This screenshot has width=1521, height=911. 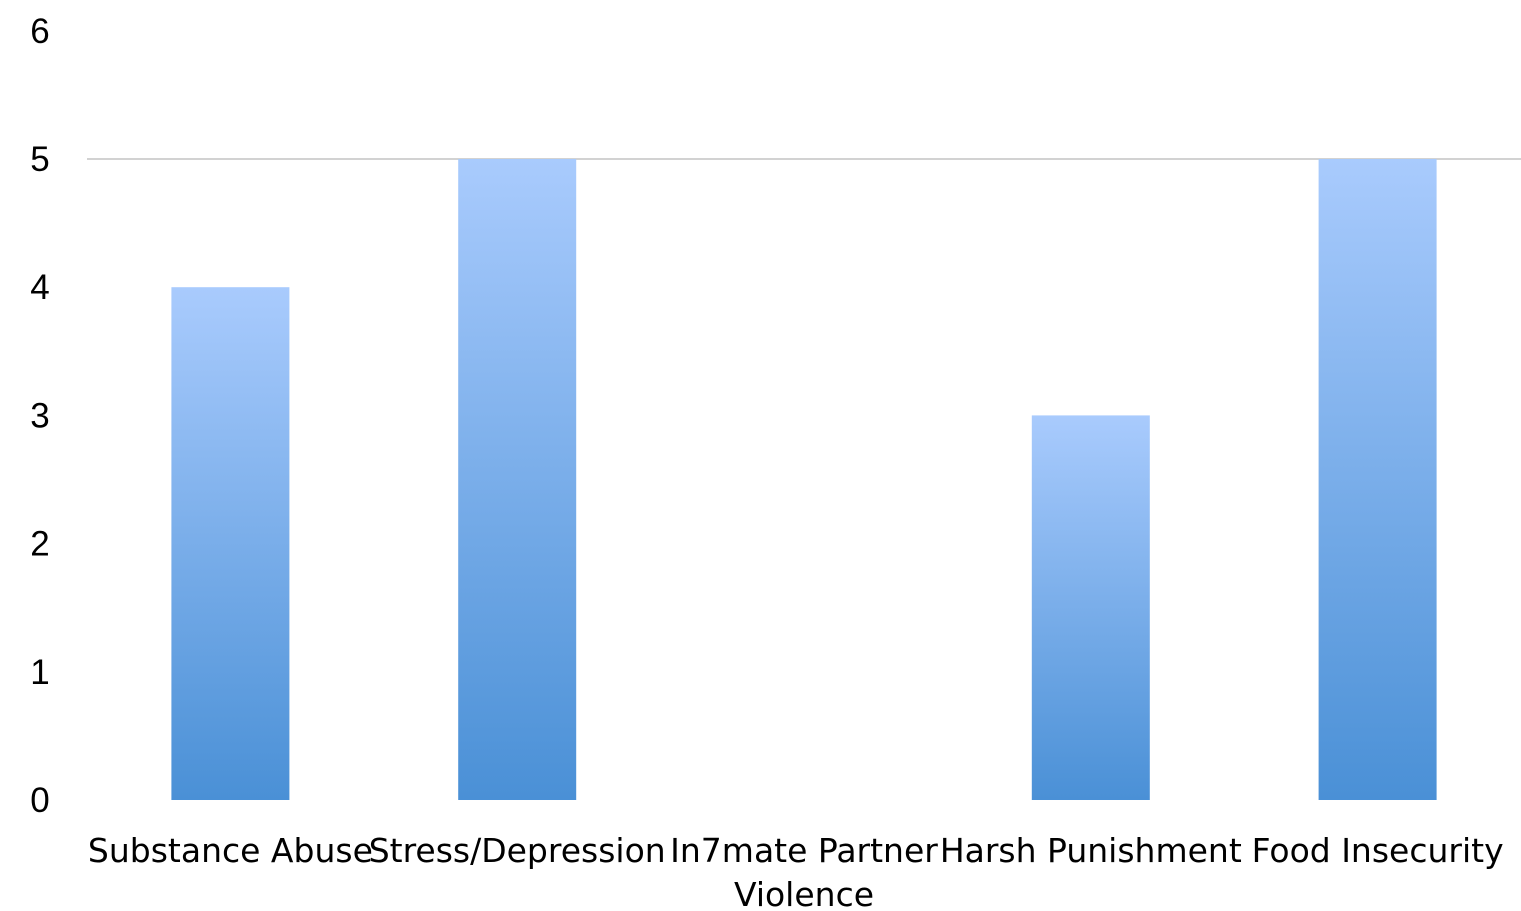 I want to click on x-category-label: Stress/Depression, so click(x=517, y=850).